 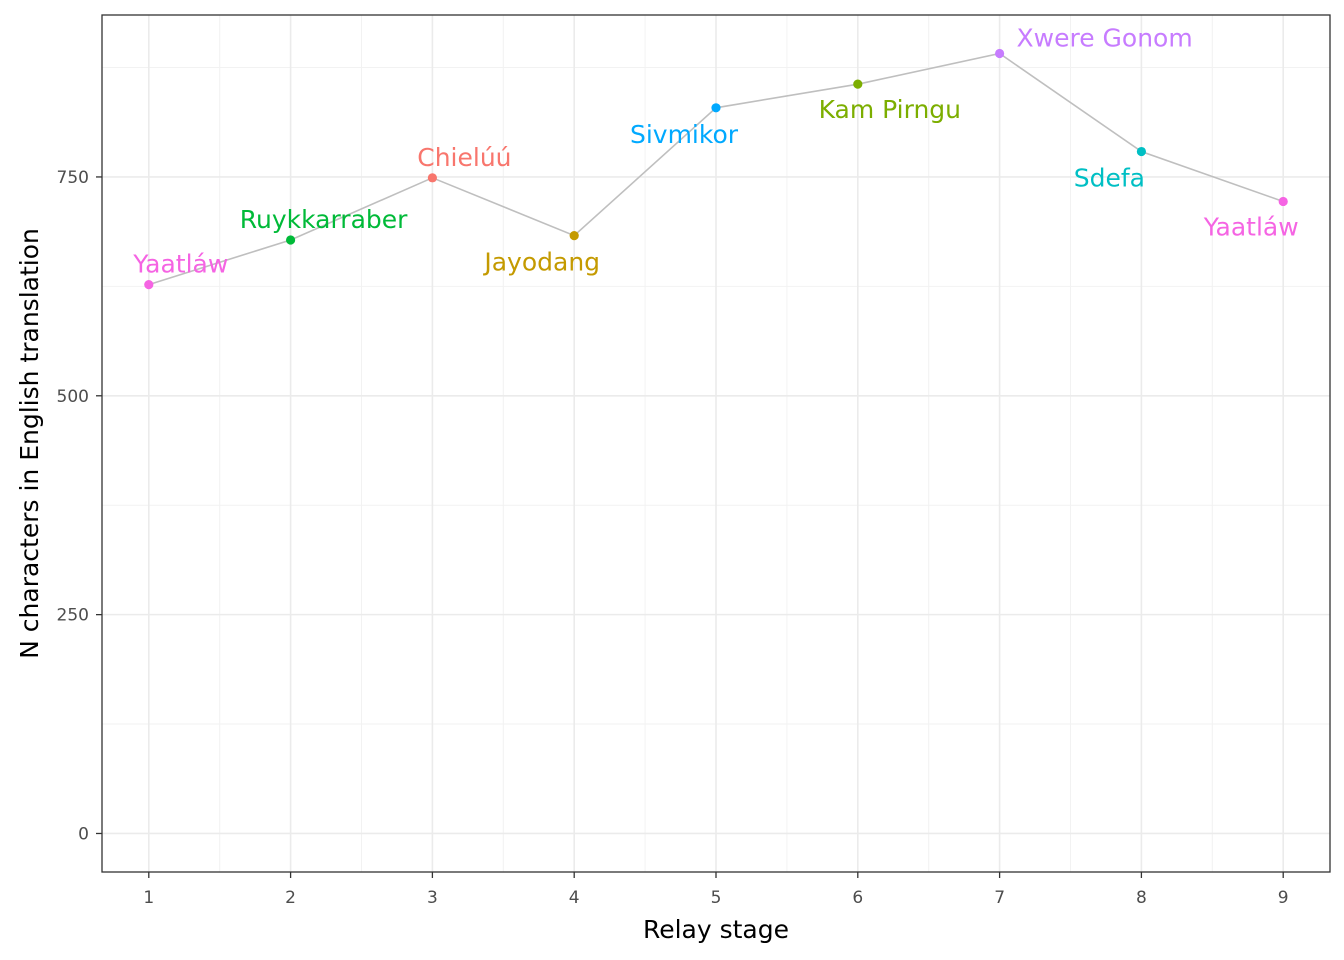 I want to click on x-tick-label: 2, so click(x=290, y=898).